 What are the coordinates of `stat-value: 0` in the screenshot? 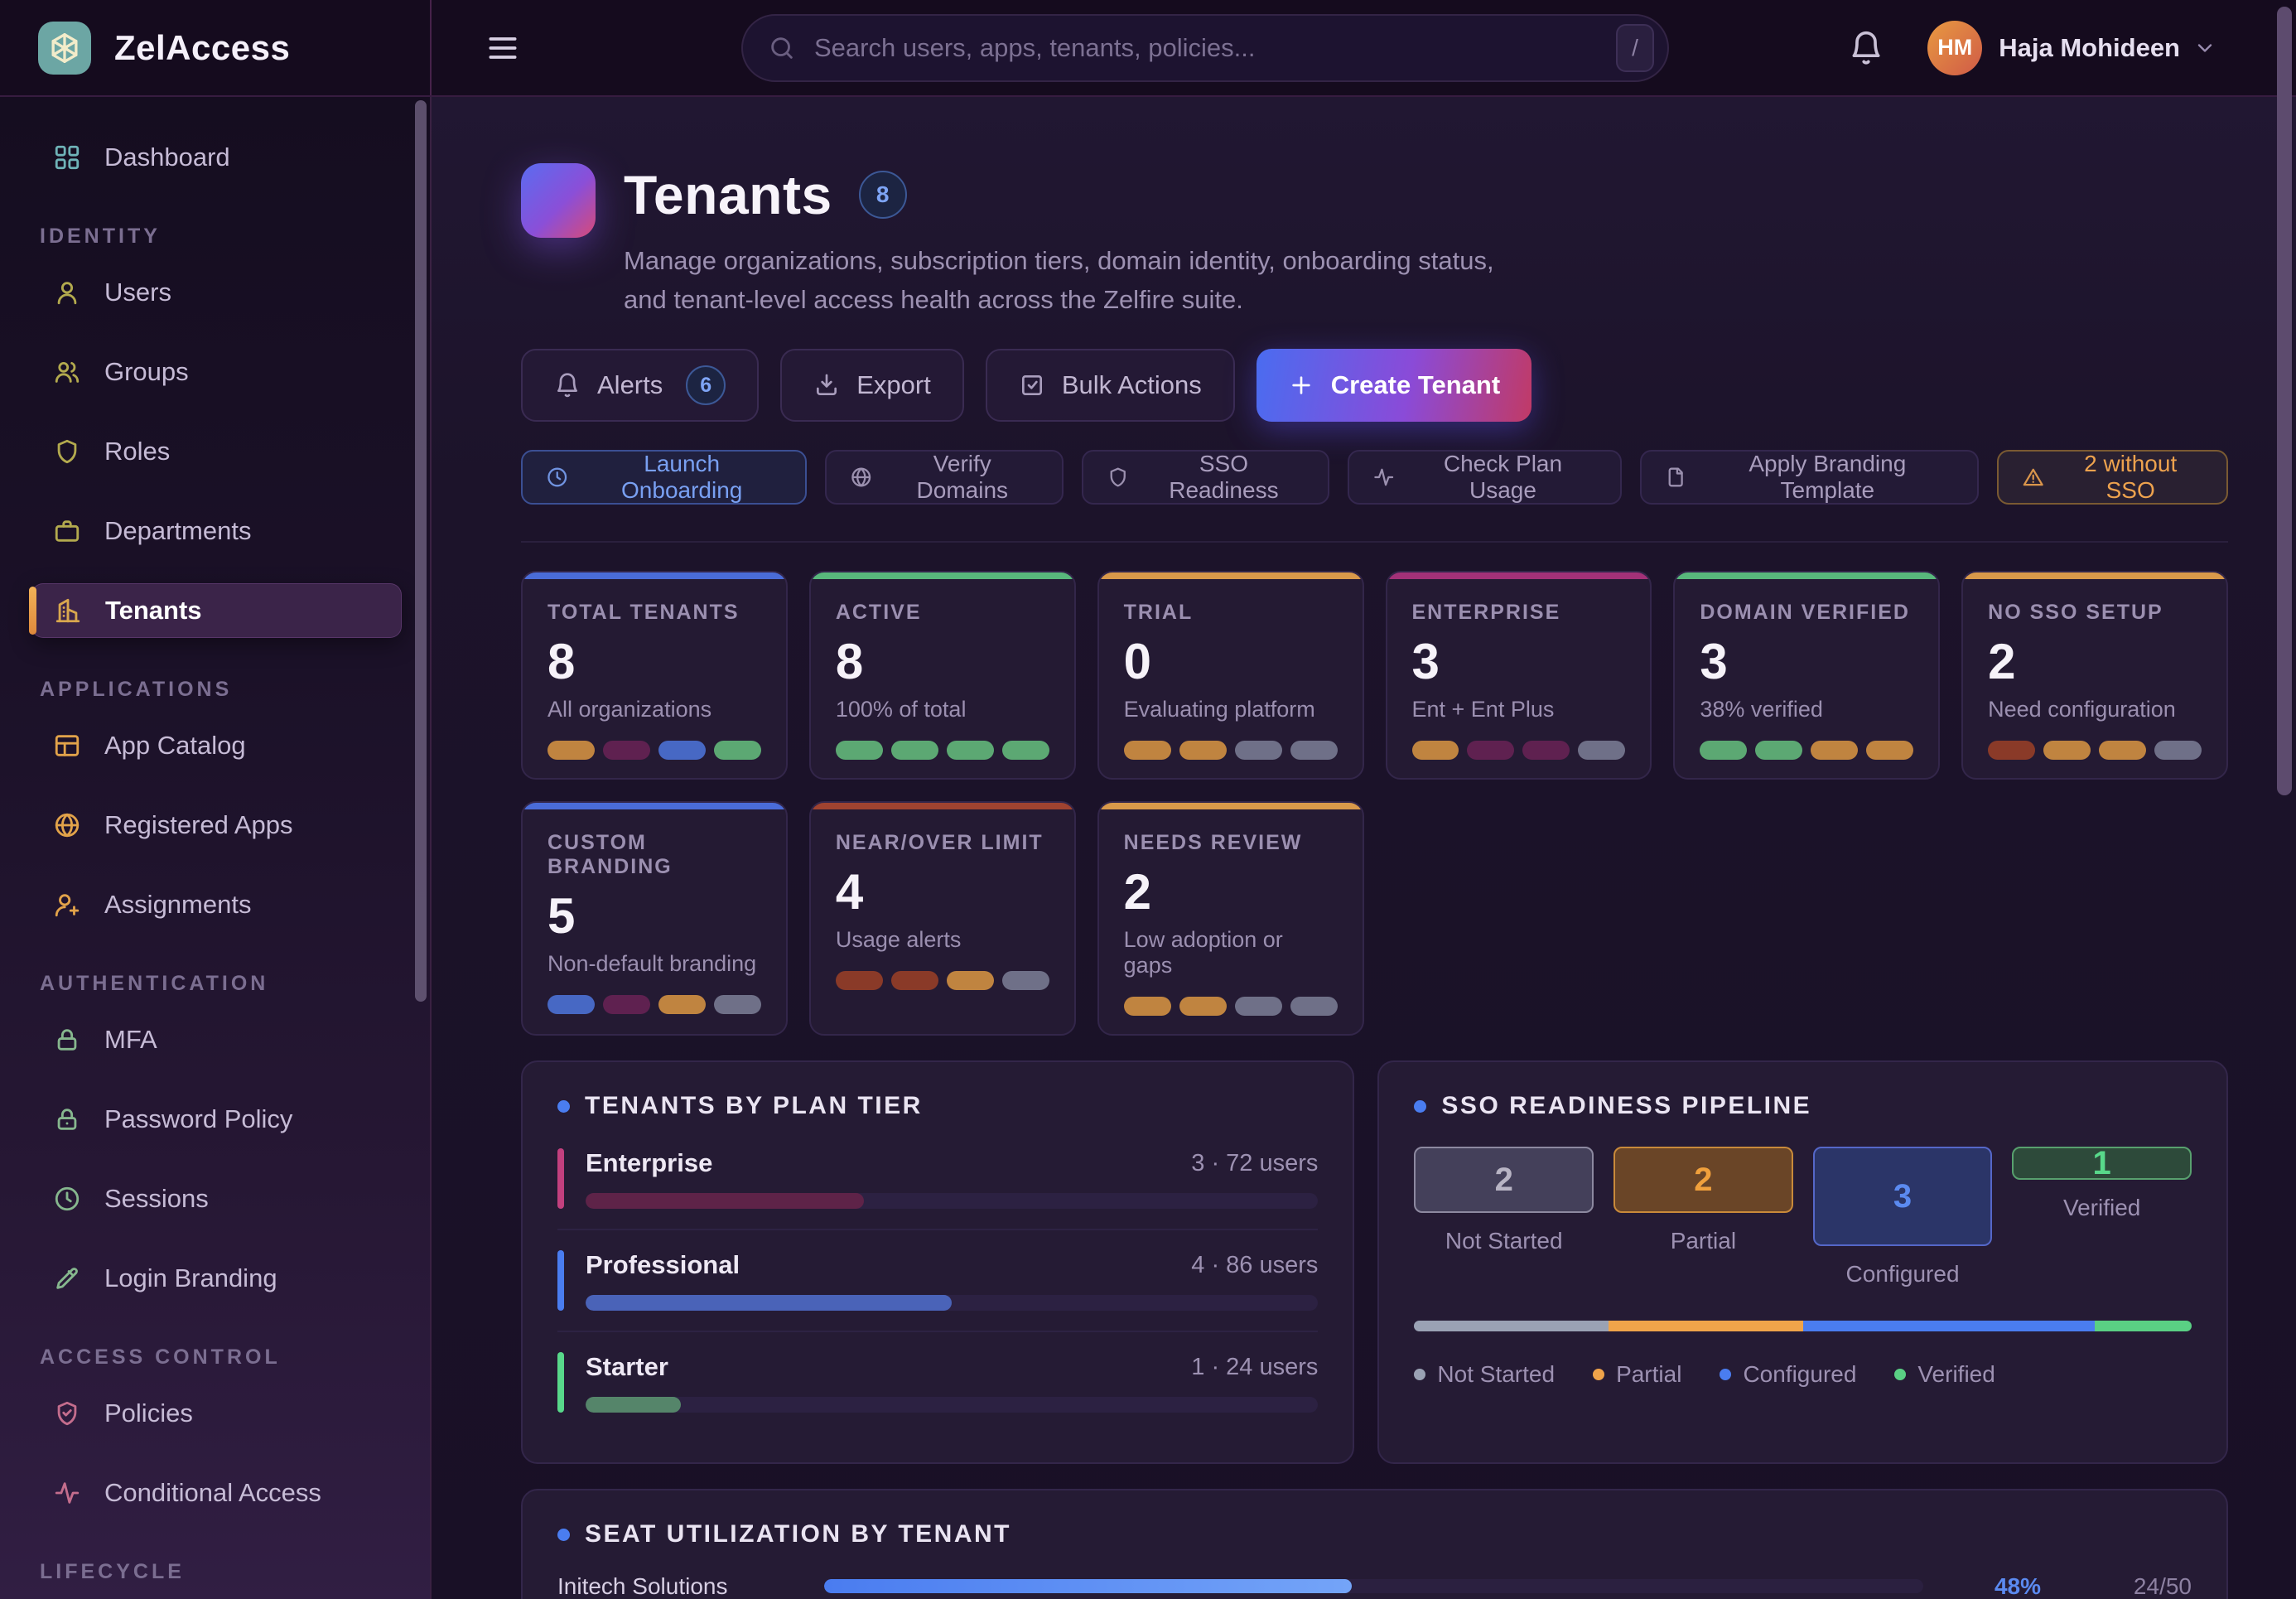 It's located at (1137, 662).